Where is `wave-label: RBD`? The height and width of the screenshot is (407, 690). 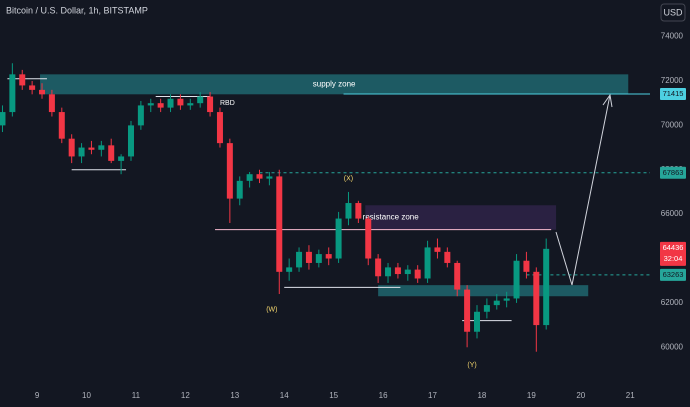 wave-label: RBD is located at coordinates (227, 103).